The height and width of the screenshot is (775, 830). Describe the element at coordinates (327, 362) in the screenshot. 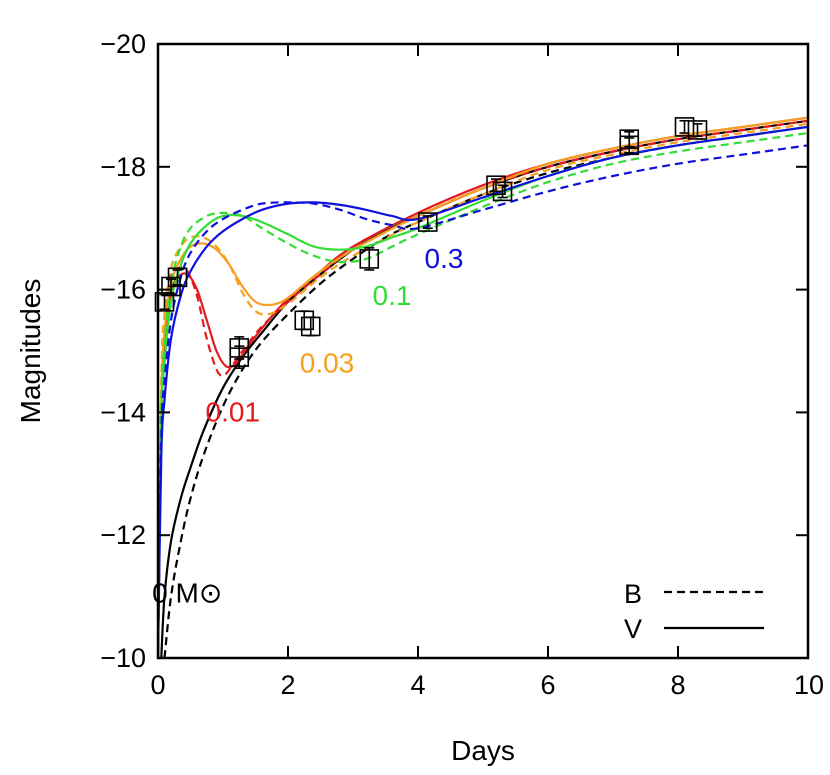

I see `mass-label: 0.03` at that location.